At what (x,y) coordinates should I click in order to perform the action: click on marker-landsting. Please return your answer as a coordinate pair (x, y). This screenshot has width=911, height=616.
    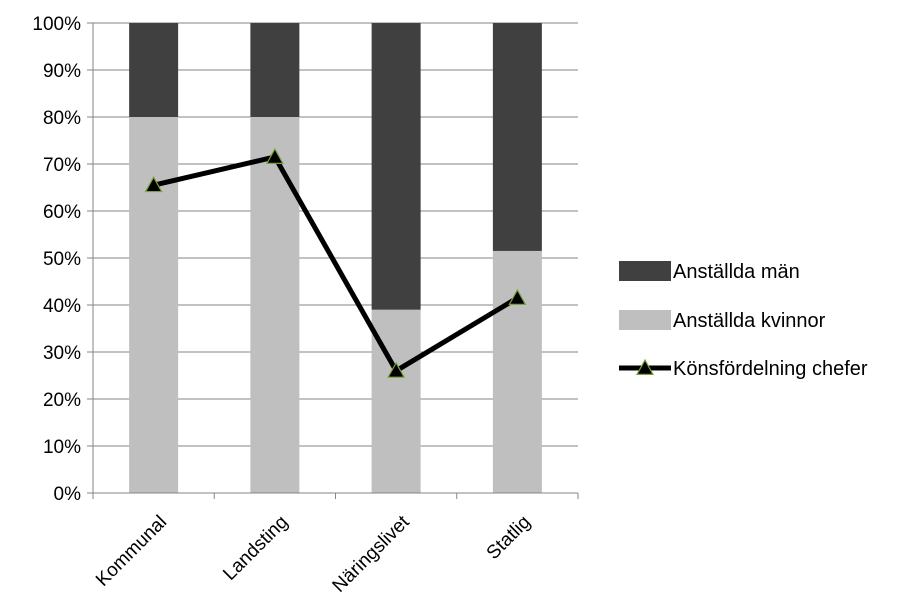
    Looking at the image, I should click on (274, 155).